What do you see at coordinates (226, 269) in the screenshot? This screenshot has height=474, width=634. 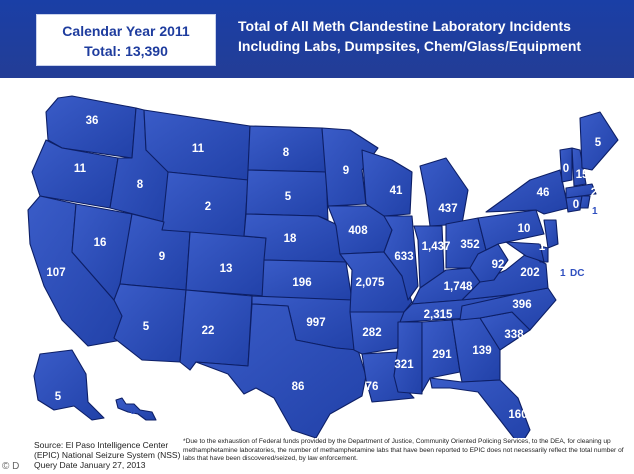 I see `label-co: 13` at bounding box center [226, 269].